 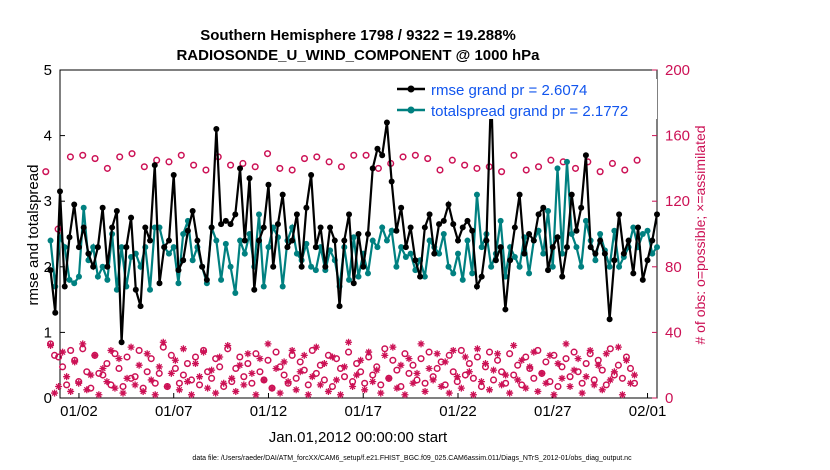 What do you see at coordinates (48, 201) in the screenshot?
I see `y-tick-label-left: 3` at bounding box center [48, 201].